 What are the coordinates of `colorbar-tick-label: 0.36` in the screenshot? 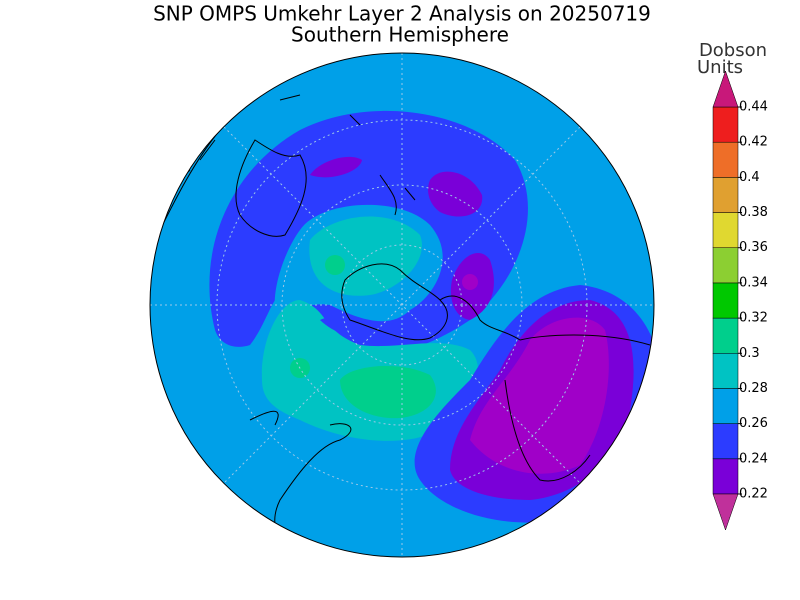 It's located at (753, 247).